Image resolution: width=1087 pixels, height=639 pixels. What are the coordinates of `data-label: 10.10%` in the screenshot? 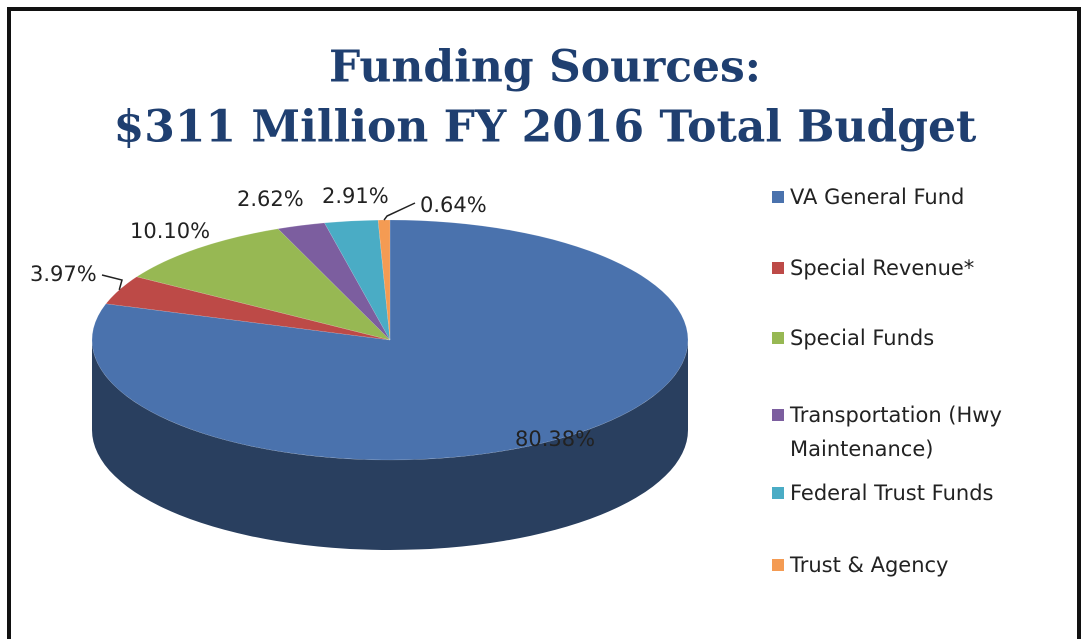 It's located at (170, 231).